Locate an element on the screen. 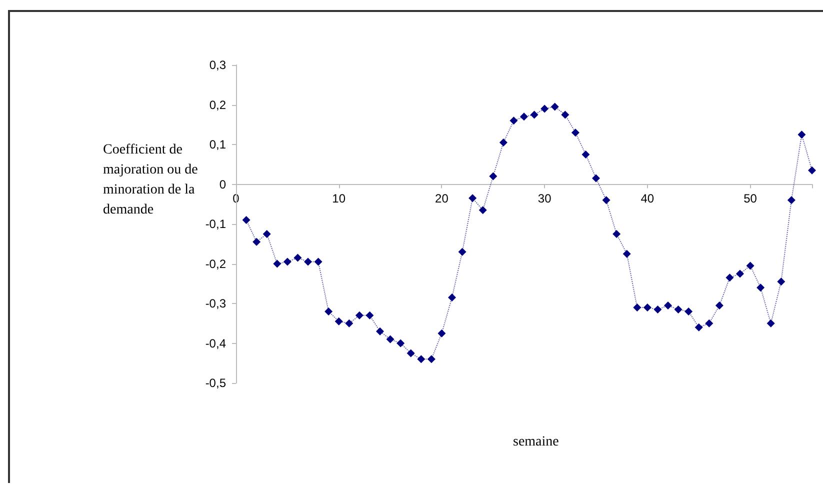  y-tick-label: -0,5 is located at coordinates (215, 383).